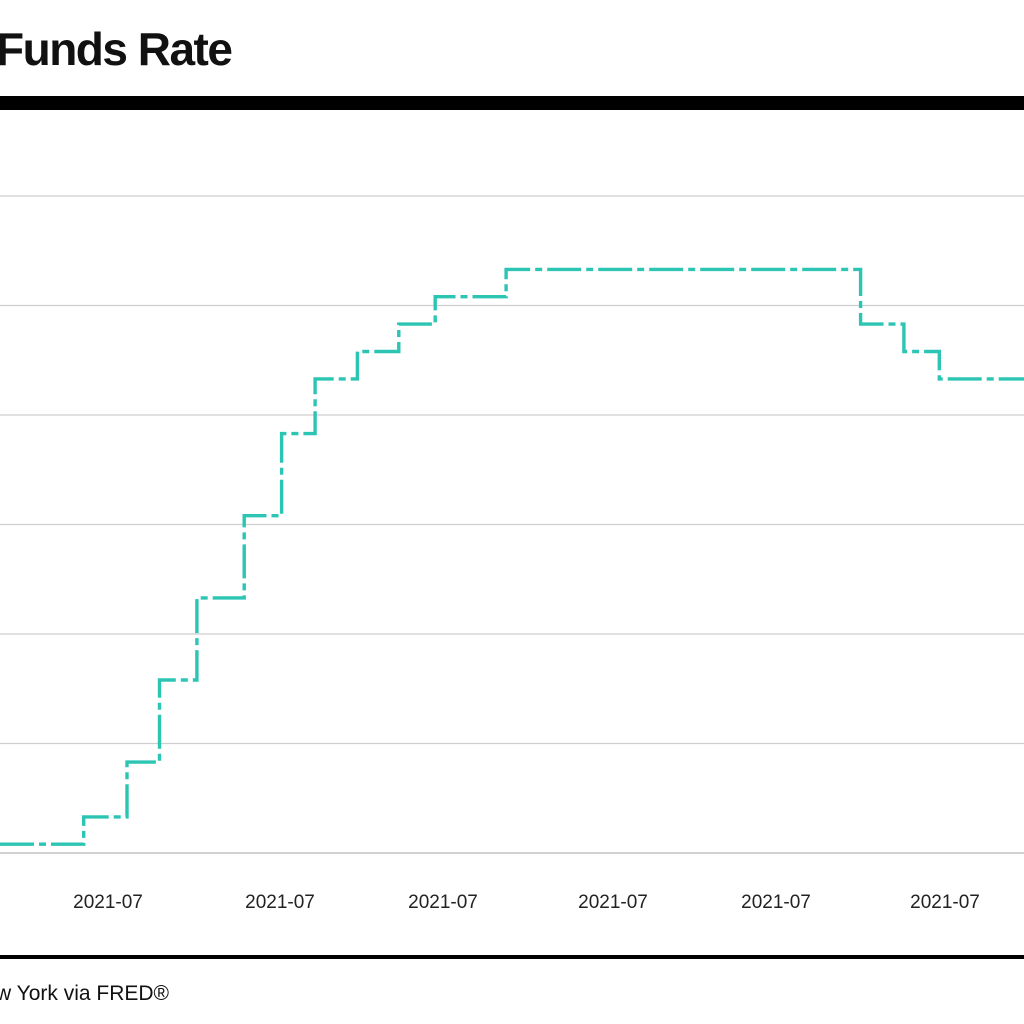 Image resolution: width=1024 pixels, height=1024 pixels. Describe the element at coordinates (116, 49) in the screenshot. I see `chart-title: Funds Rate` at that location.